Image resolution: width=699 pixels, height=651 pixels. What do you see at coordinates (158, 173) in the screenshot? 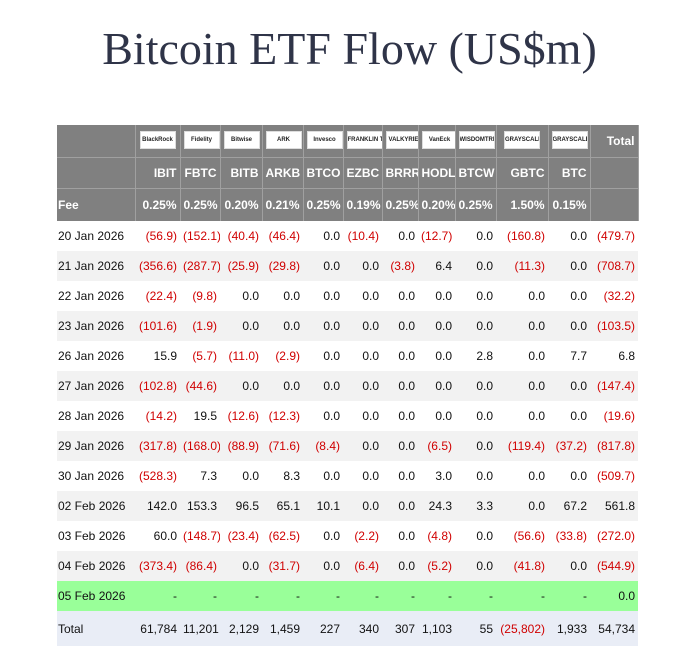
I see `ticker: IBIT` at bounding box center [158, 173].